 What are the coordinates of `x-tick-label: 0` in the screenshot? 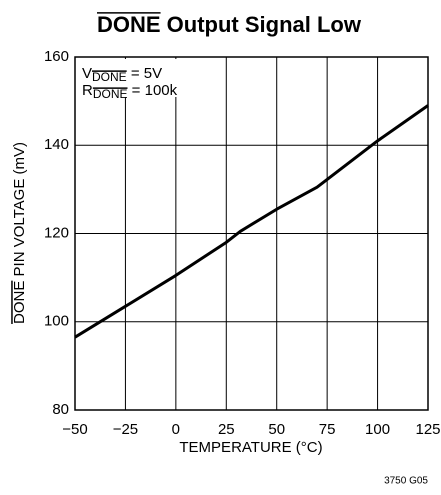 It's located at (176, 429).